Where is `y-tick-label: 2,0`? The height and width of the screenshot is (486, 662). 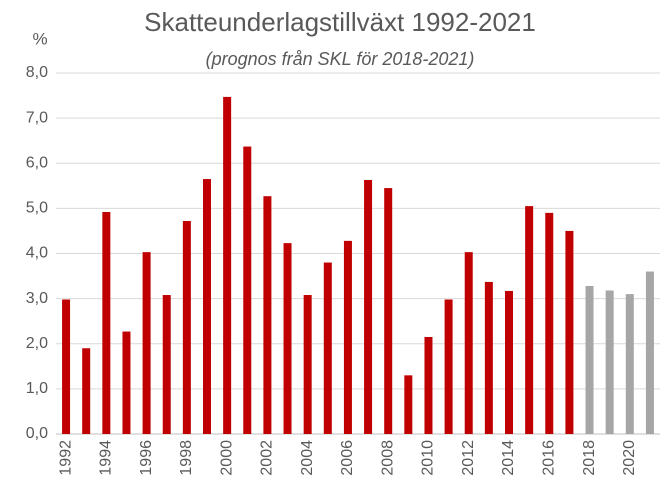
y-tick-label: 2,0 is located at coordinates (37, 343).